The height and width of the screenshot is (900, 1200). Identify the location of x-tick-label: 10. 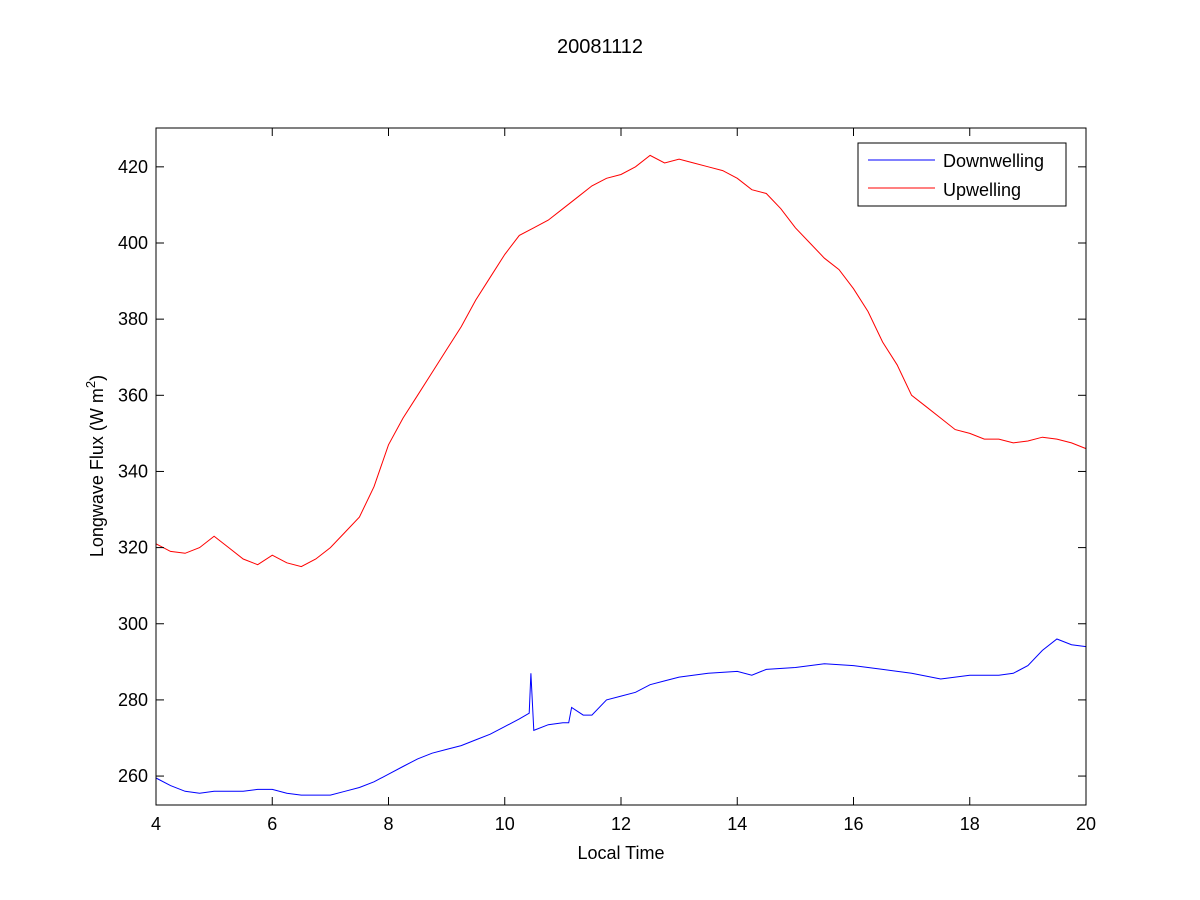
(505, 824).